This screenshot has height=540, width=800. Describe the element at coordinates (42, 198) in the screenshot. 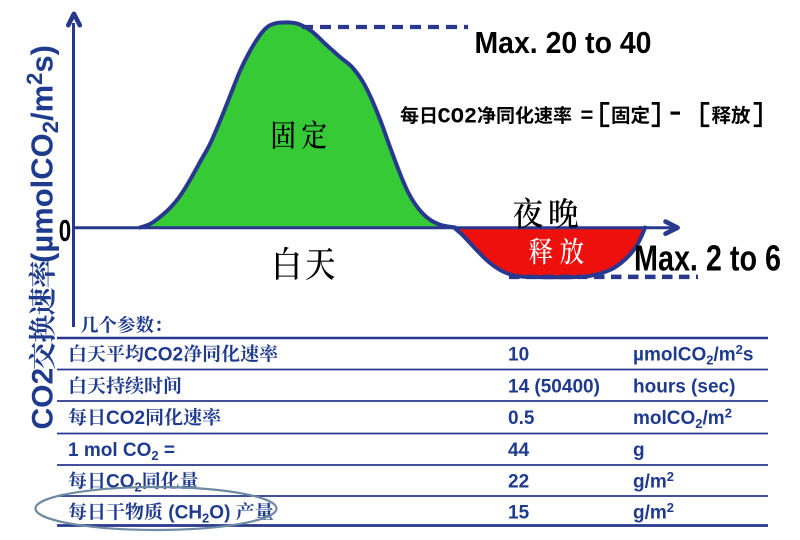

I see `svg-text: (µmolCO` at that location.